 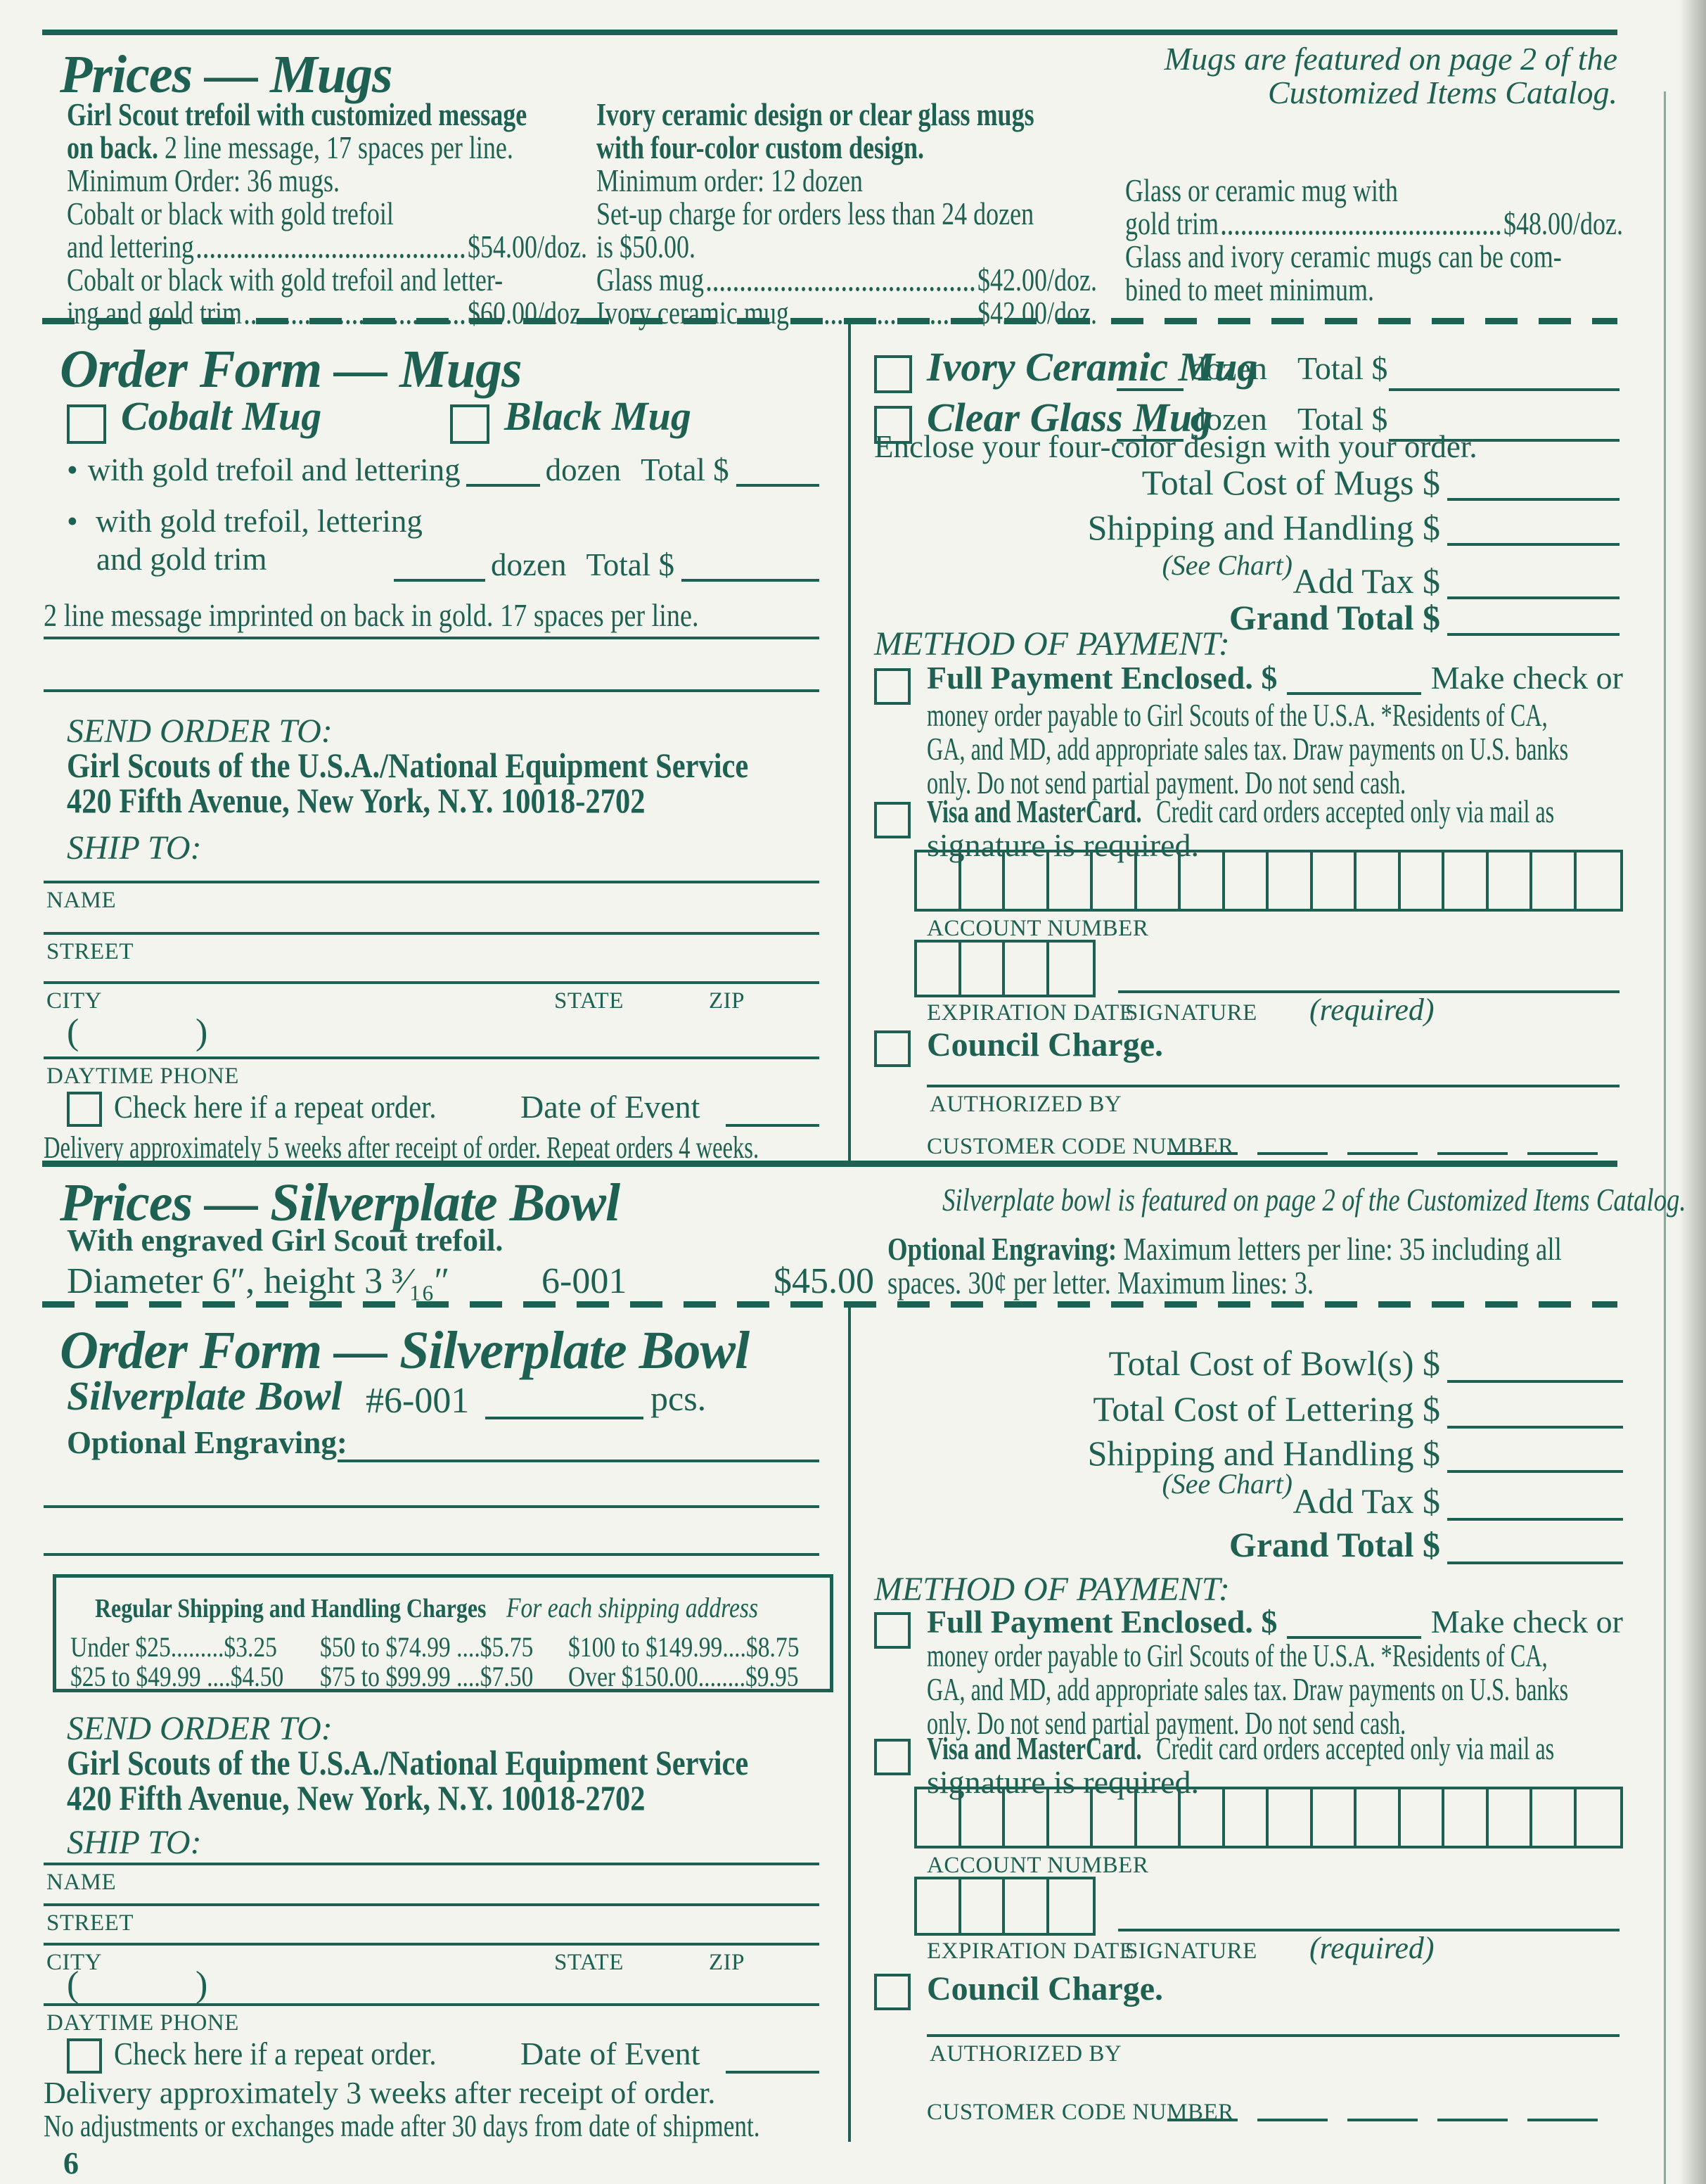 What do you see at coordinates (1665, 1137) in the screenshot?
I see `page-edge-line` at bounding box center [1665, 1137].